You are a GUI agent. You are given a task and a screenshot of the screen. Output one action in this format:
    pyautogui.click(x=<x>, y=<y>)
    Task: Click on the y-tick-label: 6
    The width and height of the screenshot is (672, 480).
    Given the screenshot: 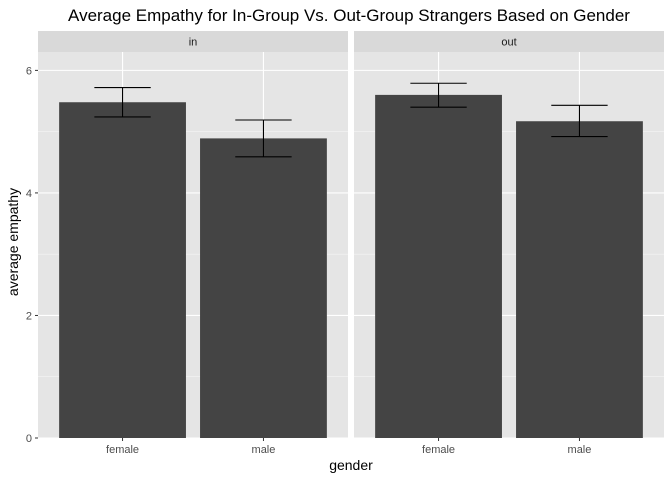 What is the action you would take?
    pyautogui.click(x=29, y=71)
    